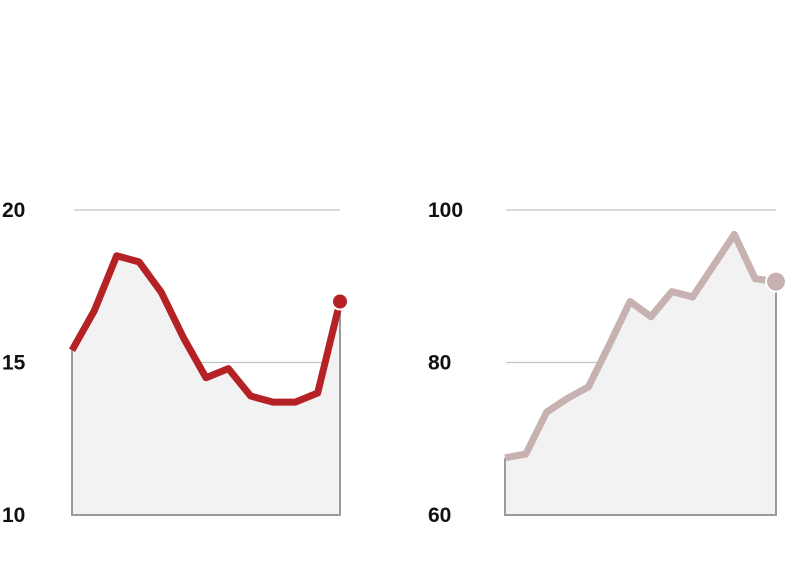 This screenshot has width=808, height=586. I want to click on y-tick-label: 15, so click(14, 363).